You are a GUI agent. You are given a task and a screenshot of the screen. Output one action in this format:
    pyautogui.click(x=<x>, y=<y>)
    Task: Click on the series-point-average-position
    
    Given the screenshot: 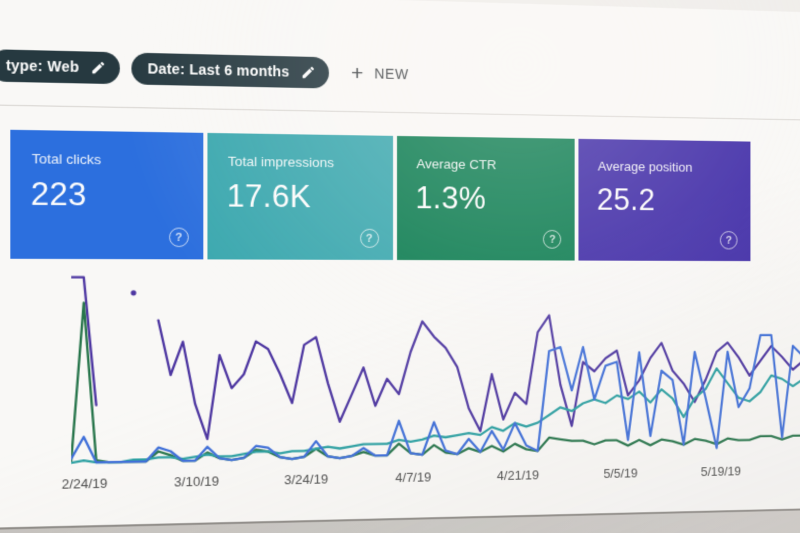 What is the action you would take?
    pyautogui.click(x=133, y=293)
    